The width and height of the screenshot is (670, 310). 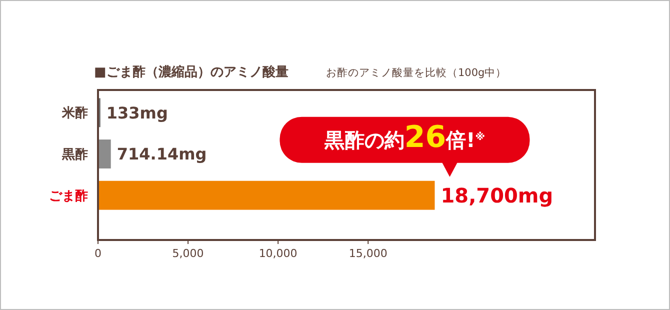 What do you see at coordinates (497, 195) in the screenshot?
I see `data-label: 18,700mg` at bounding box center [497, 195].